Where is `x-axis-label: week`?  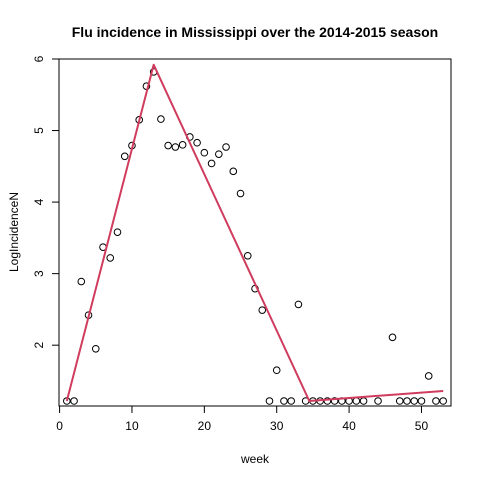
x-axis-label: week is located at coordinates (255, 459).